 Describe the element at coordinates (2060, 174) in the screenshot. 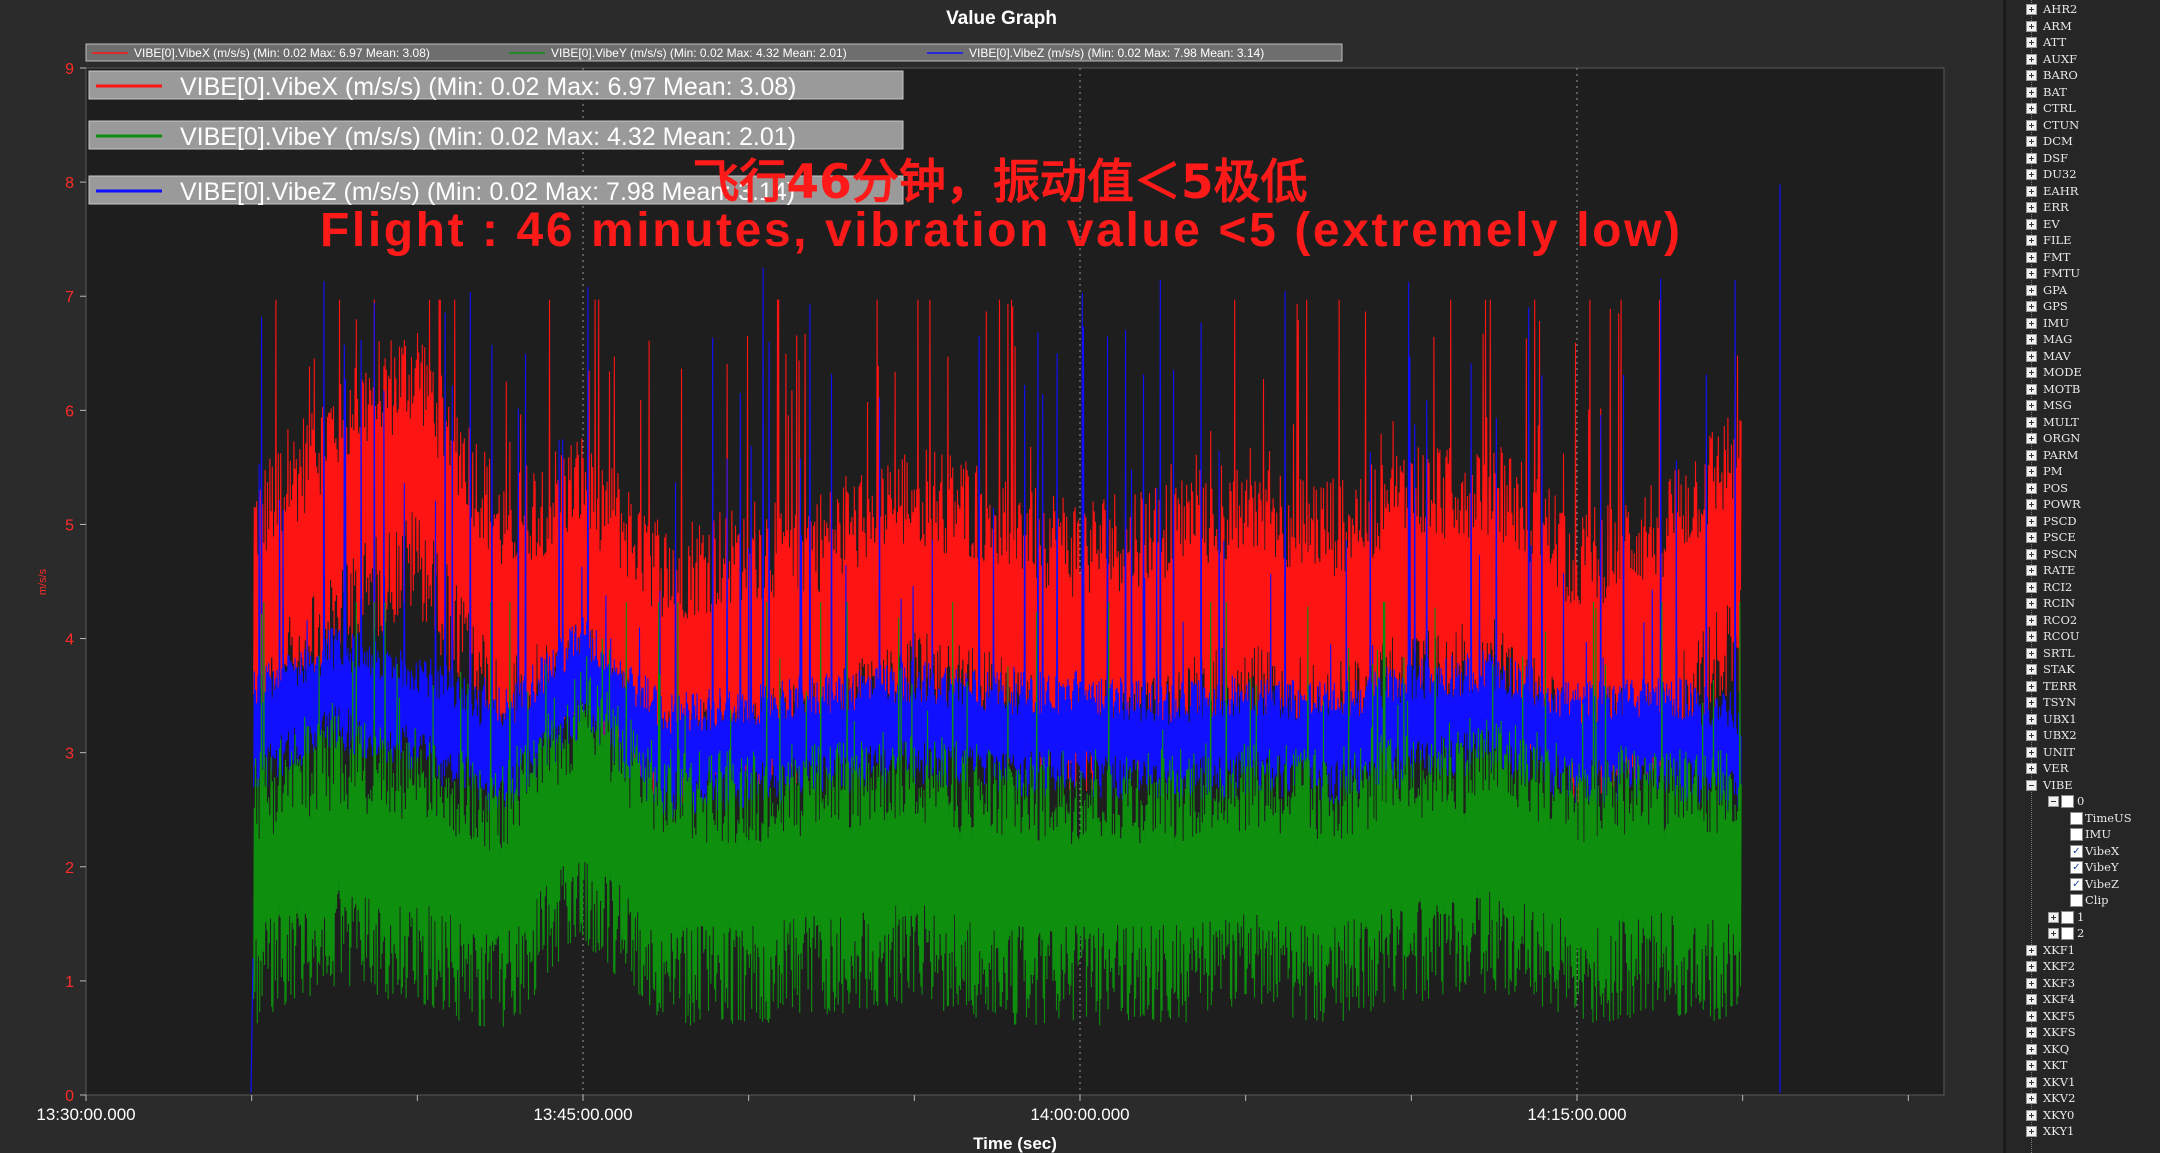

I see `tree-item-label: DU32` at that location.